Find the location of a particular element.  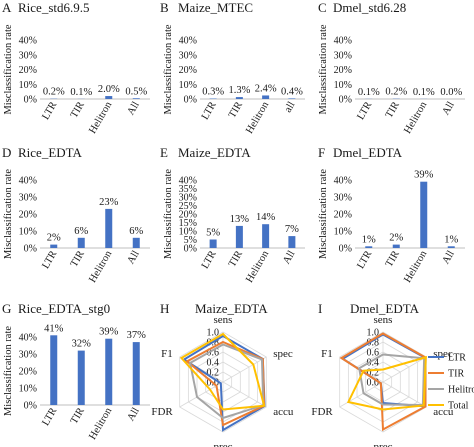

radar-axis-label: spec is located at coordinates (283, 354).